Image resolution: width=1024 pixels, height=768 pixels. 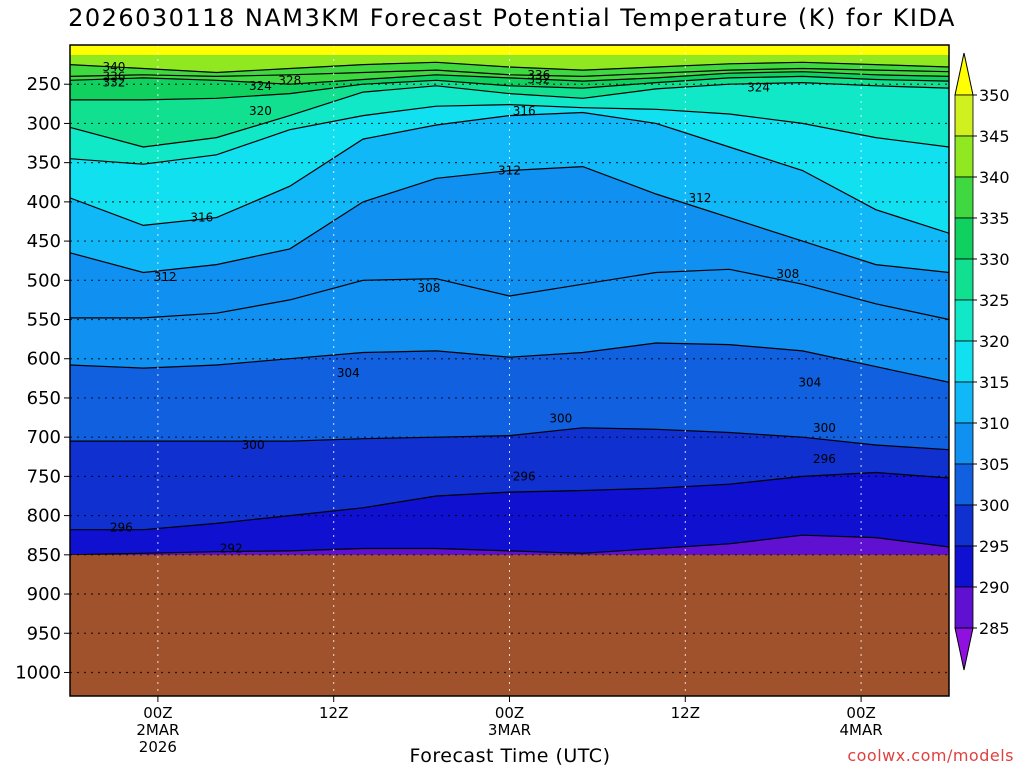 What do you see at coordinates (994, 95) in the screenshot?
I see `colorbar-tick-label: 350` at bounding box center [994, 95].